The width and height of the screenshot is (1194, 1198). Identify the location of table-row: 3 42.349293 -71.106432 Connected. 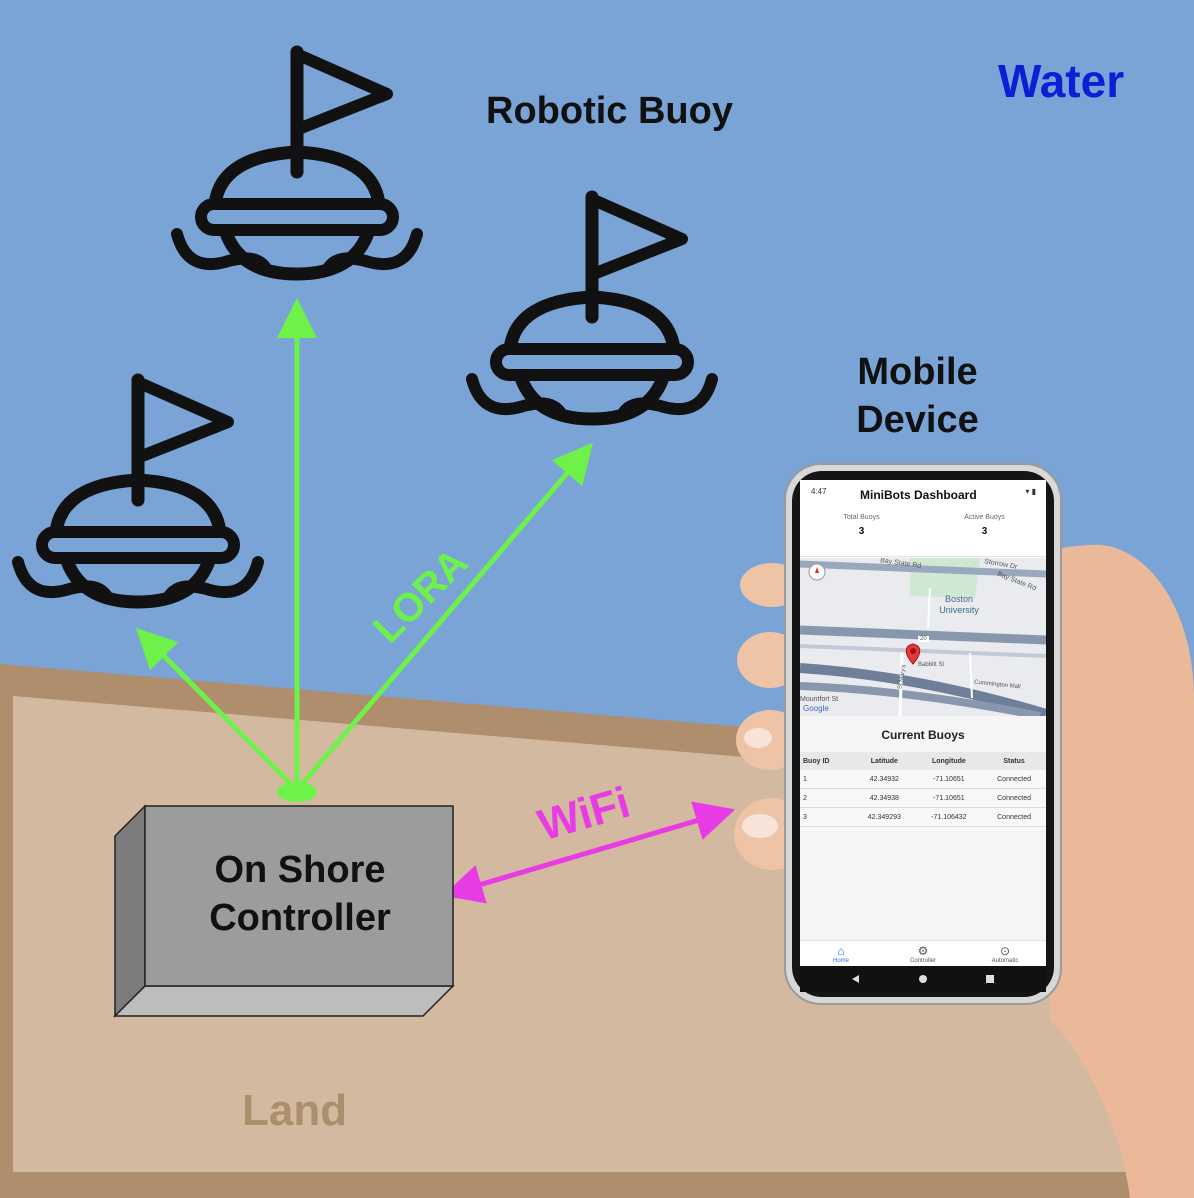
(923, 817).